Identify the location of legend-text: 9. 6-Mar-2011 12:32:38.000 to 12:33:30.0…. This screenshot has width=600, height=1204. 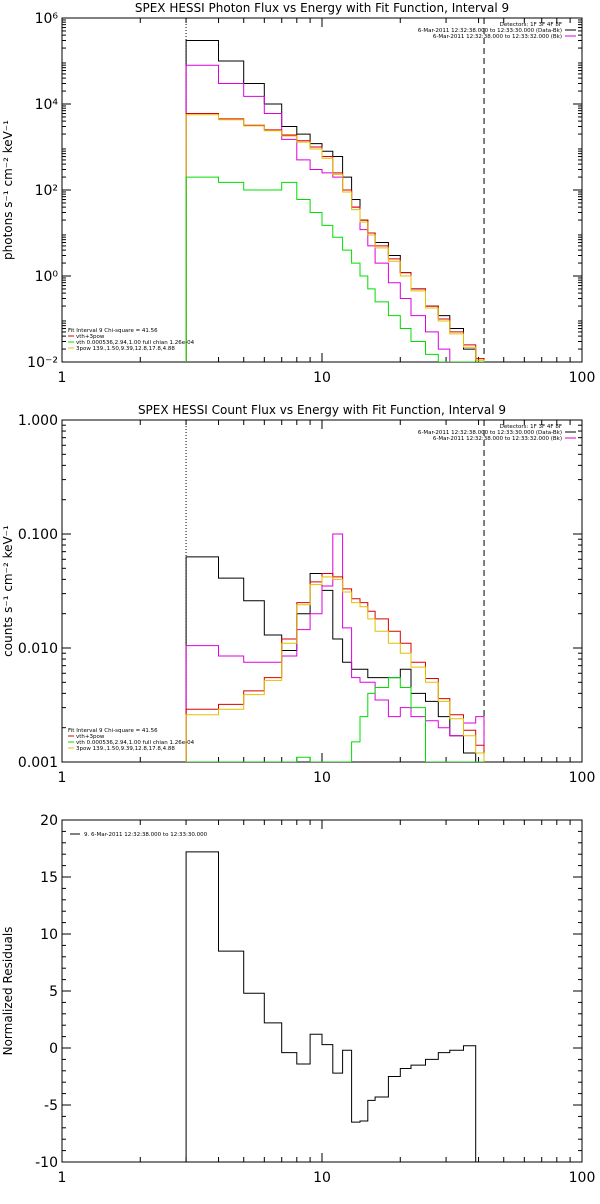
(146, 835).